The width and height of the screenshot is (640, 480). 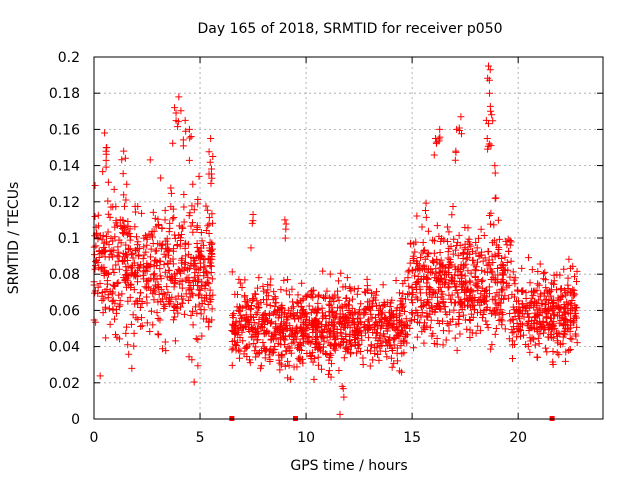 What do you see at coordinates (64, 203) in the screenshot?
I see `y-tick-label: 0.12` at bounding box center [64, 203].